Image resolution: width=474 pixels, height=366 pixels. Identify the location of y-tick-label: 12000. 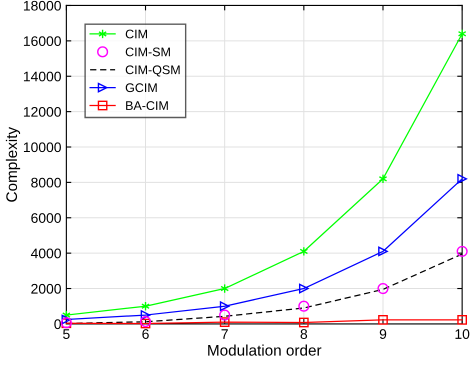
(42, 111).